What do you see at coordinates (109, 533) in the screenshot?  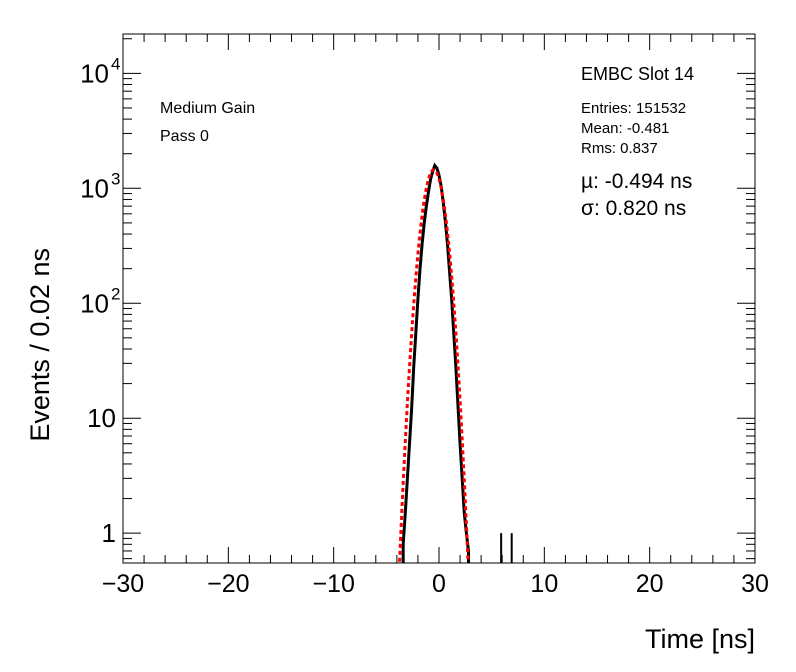 I see `y-tick-label: 1` at bounding box center [109, 533].